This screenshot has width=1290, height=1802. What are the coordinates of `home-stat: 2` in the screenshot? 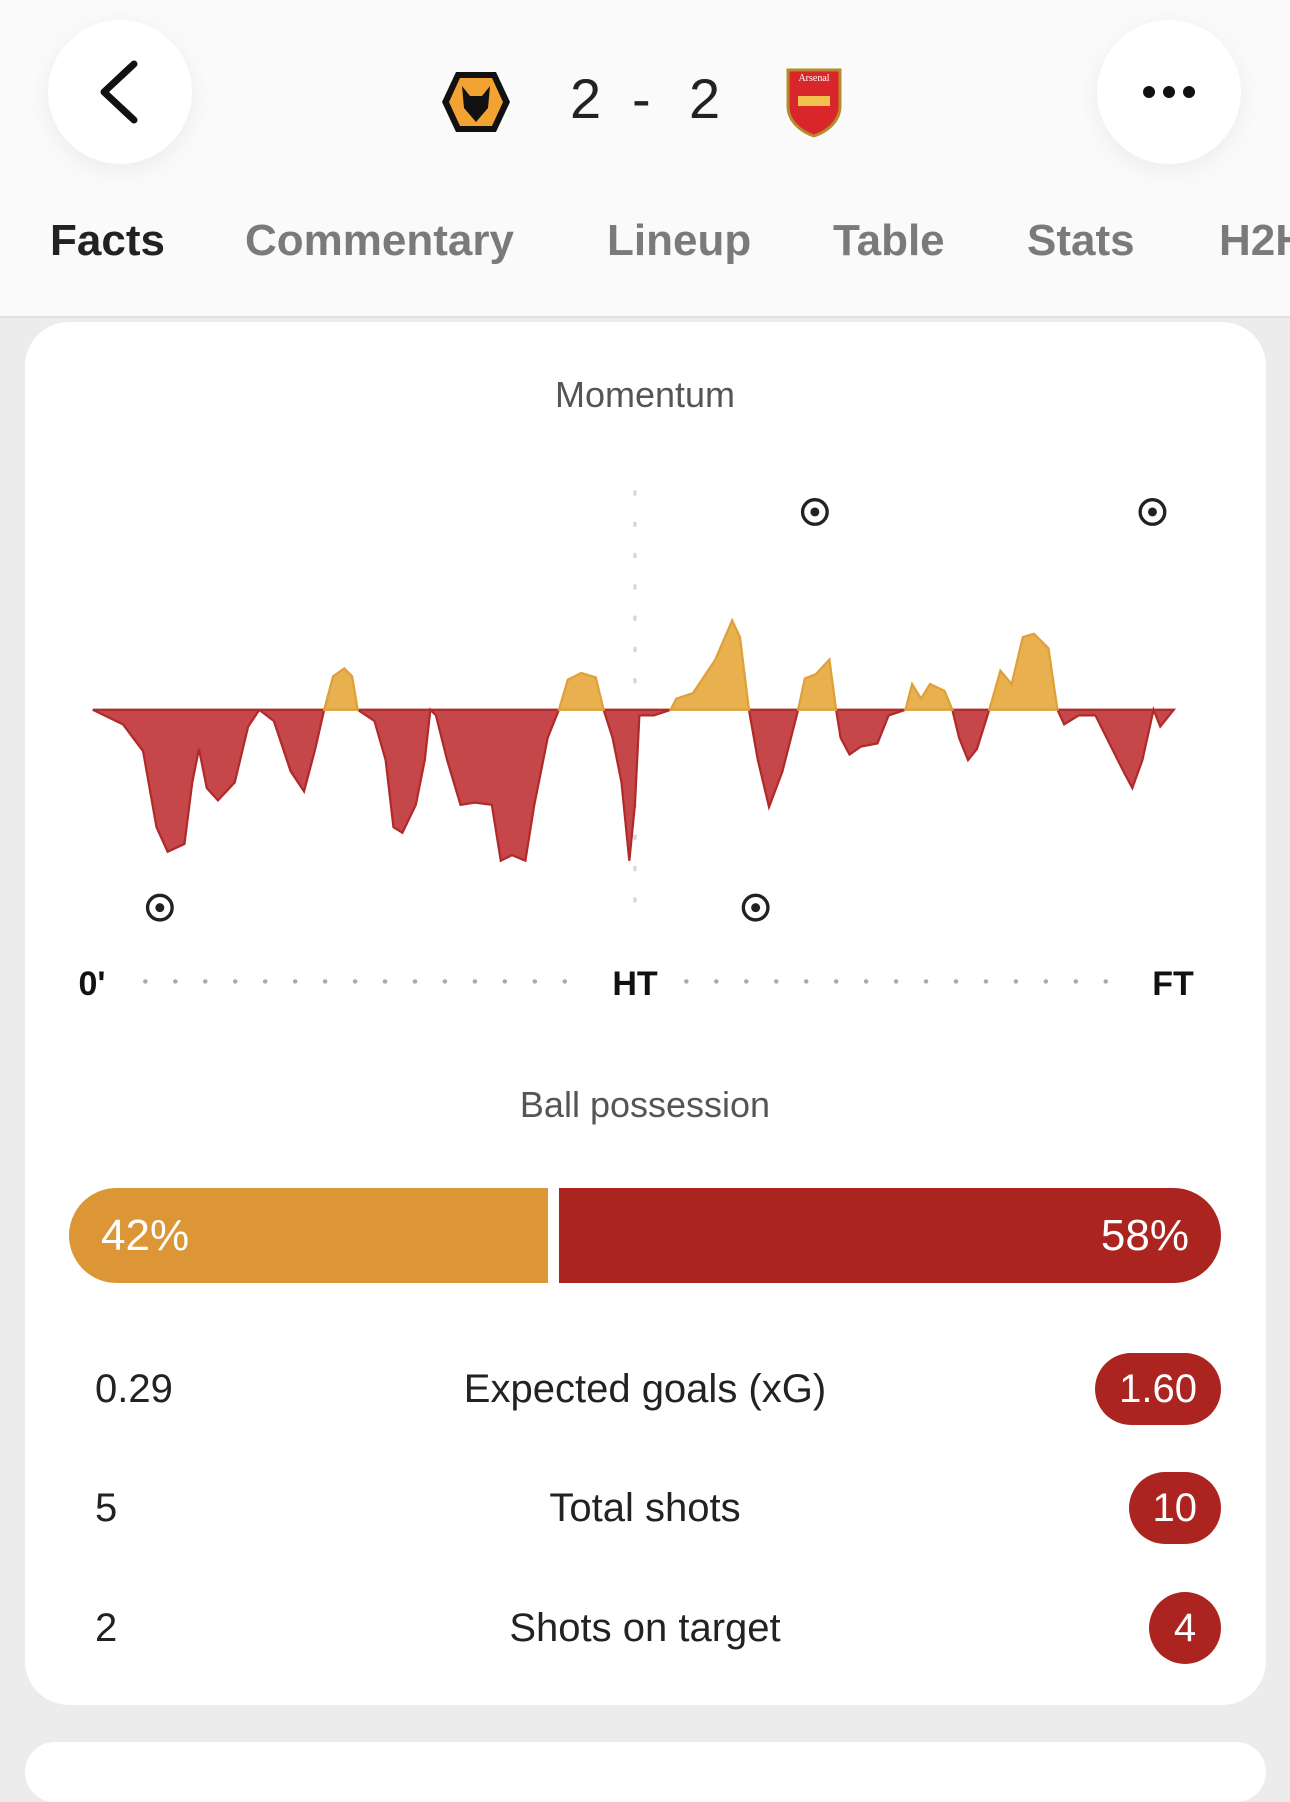 It's located at (106, 1628).